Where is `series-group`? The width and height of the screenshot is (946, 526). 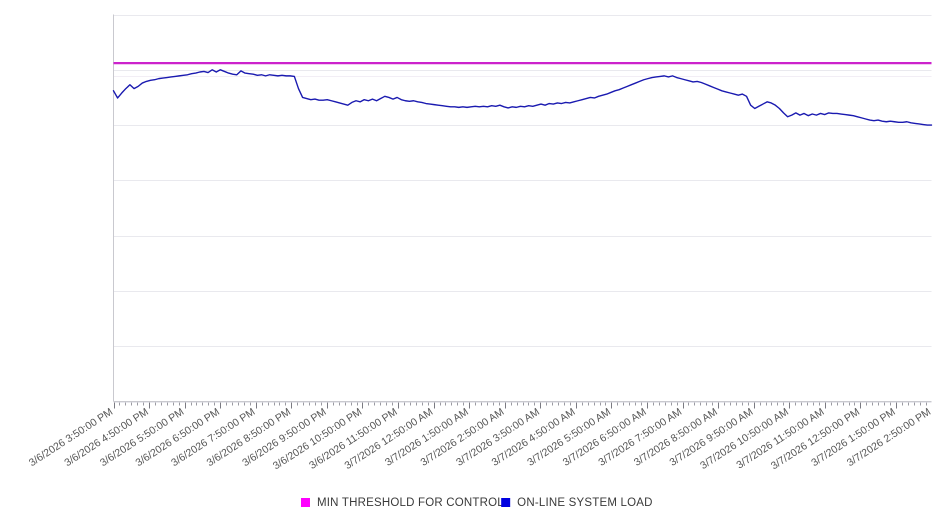 series-group is located at coordinates (522, 94).